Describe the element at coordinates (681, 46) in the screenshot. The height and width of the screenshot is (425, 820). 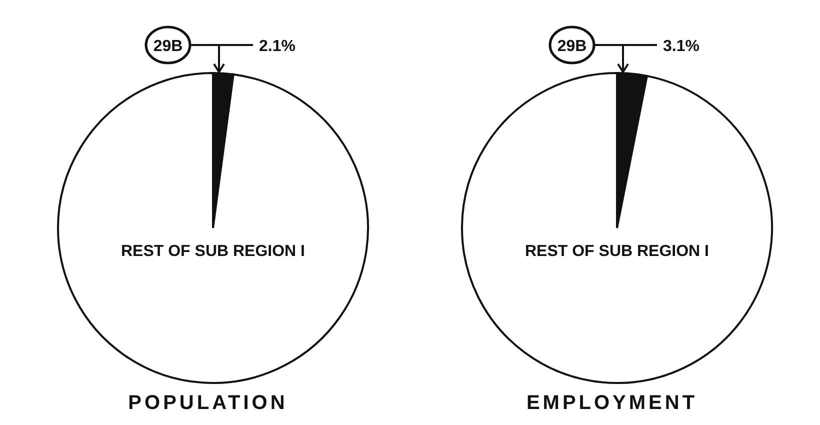
I see `data-label: 3.1%` at that location.